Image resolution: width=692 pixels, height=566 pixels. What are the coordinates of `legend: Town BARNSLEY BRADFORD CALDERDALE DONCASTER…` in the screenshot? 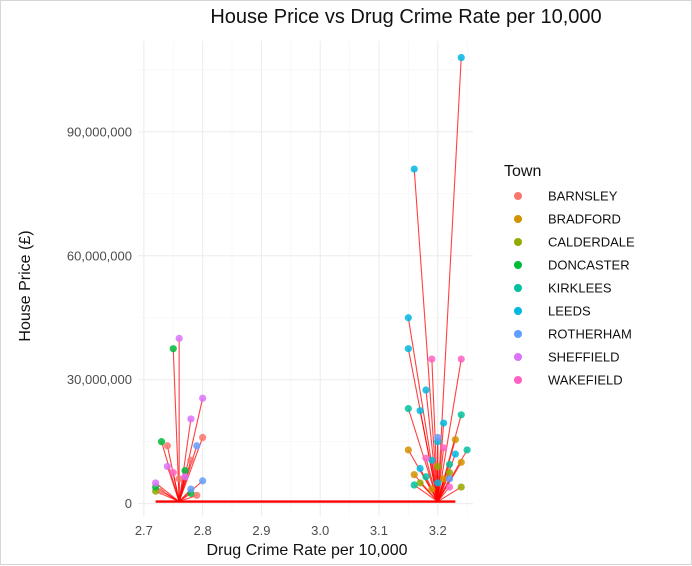 It's located at (569, 275).